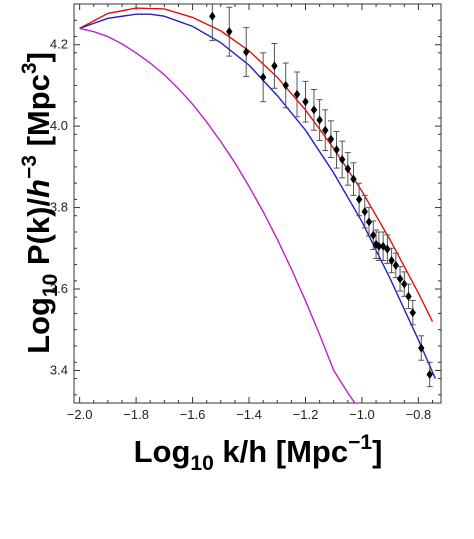 This screenshot has height=539, width=474. Describe the element at coordinates (59, 288) in the screenshot. I see `y-tick-label: 3.6` at that location.